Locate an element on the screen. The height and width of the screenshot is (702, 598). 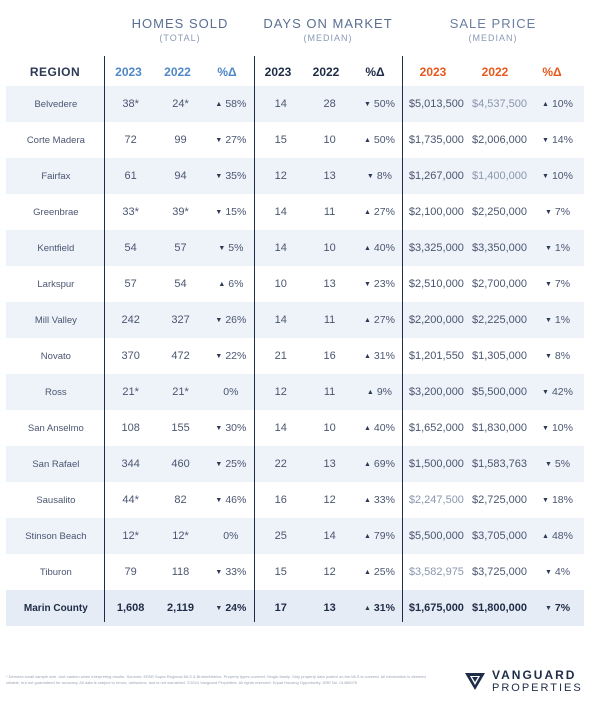
price-pct-change: ▼ 5% is located at coordinates (557, 464).